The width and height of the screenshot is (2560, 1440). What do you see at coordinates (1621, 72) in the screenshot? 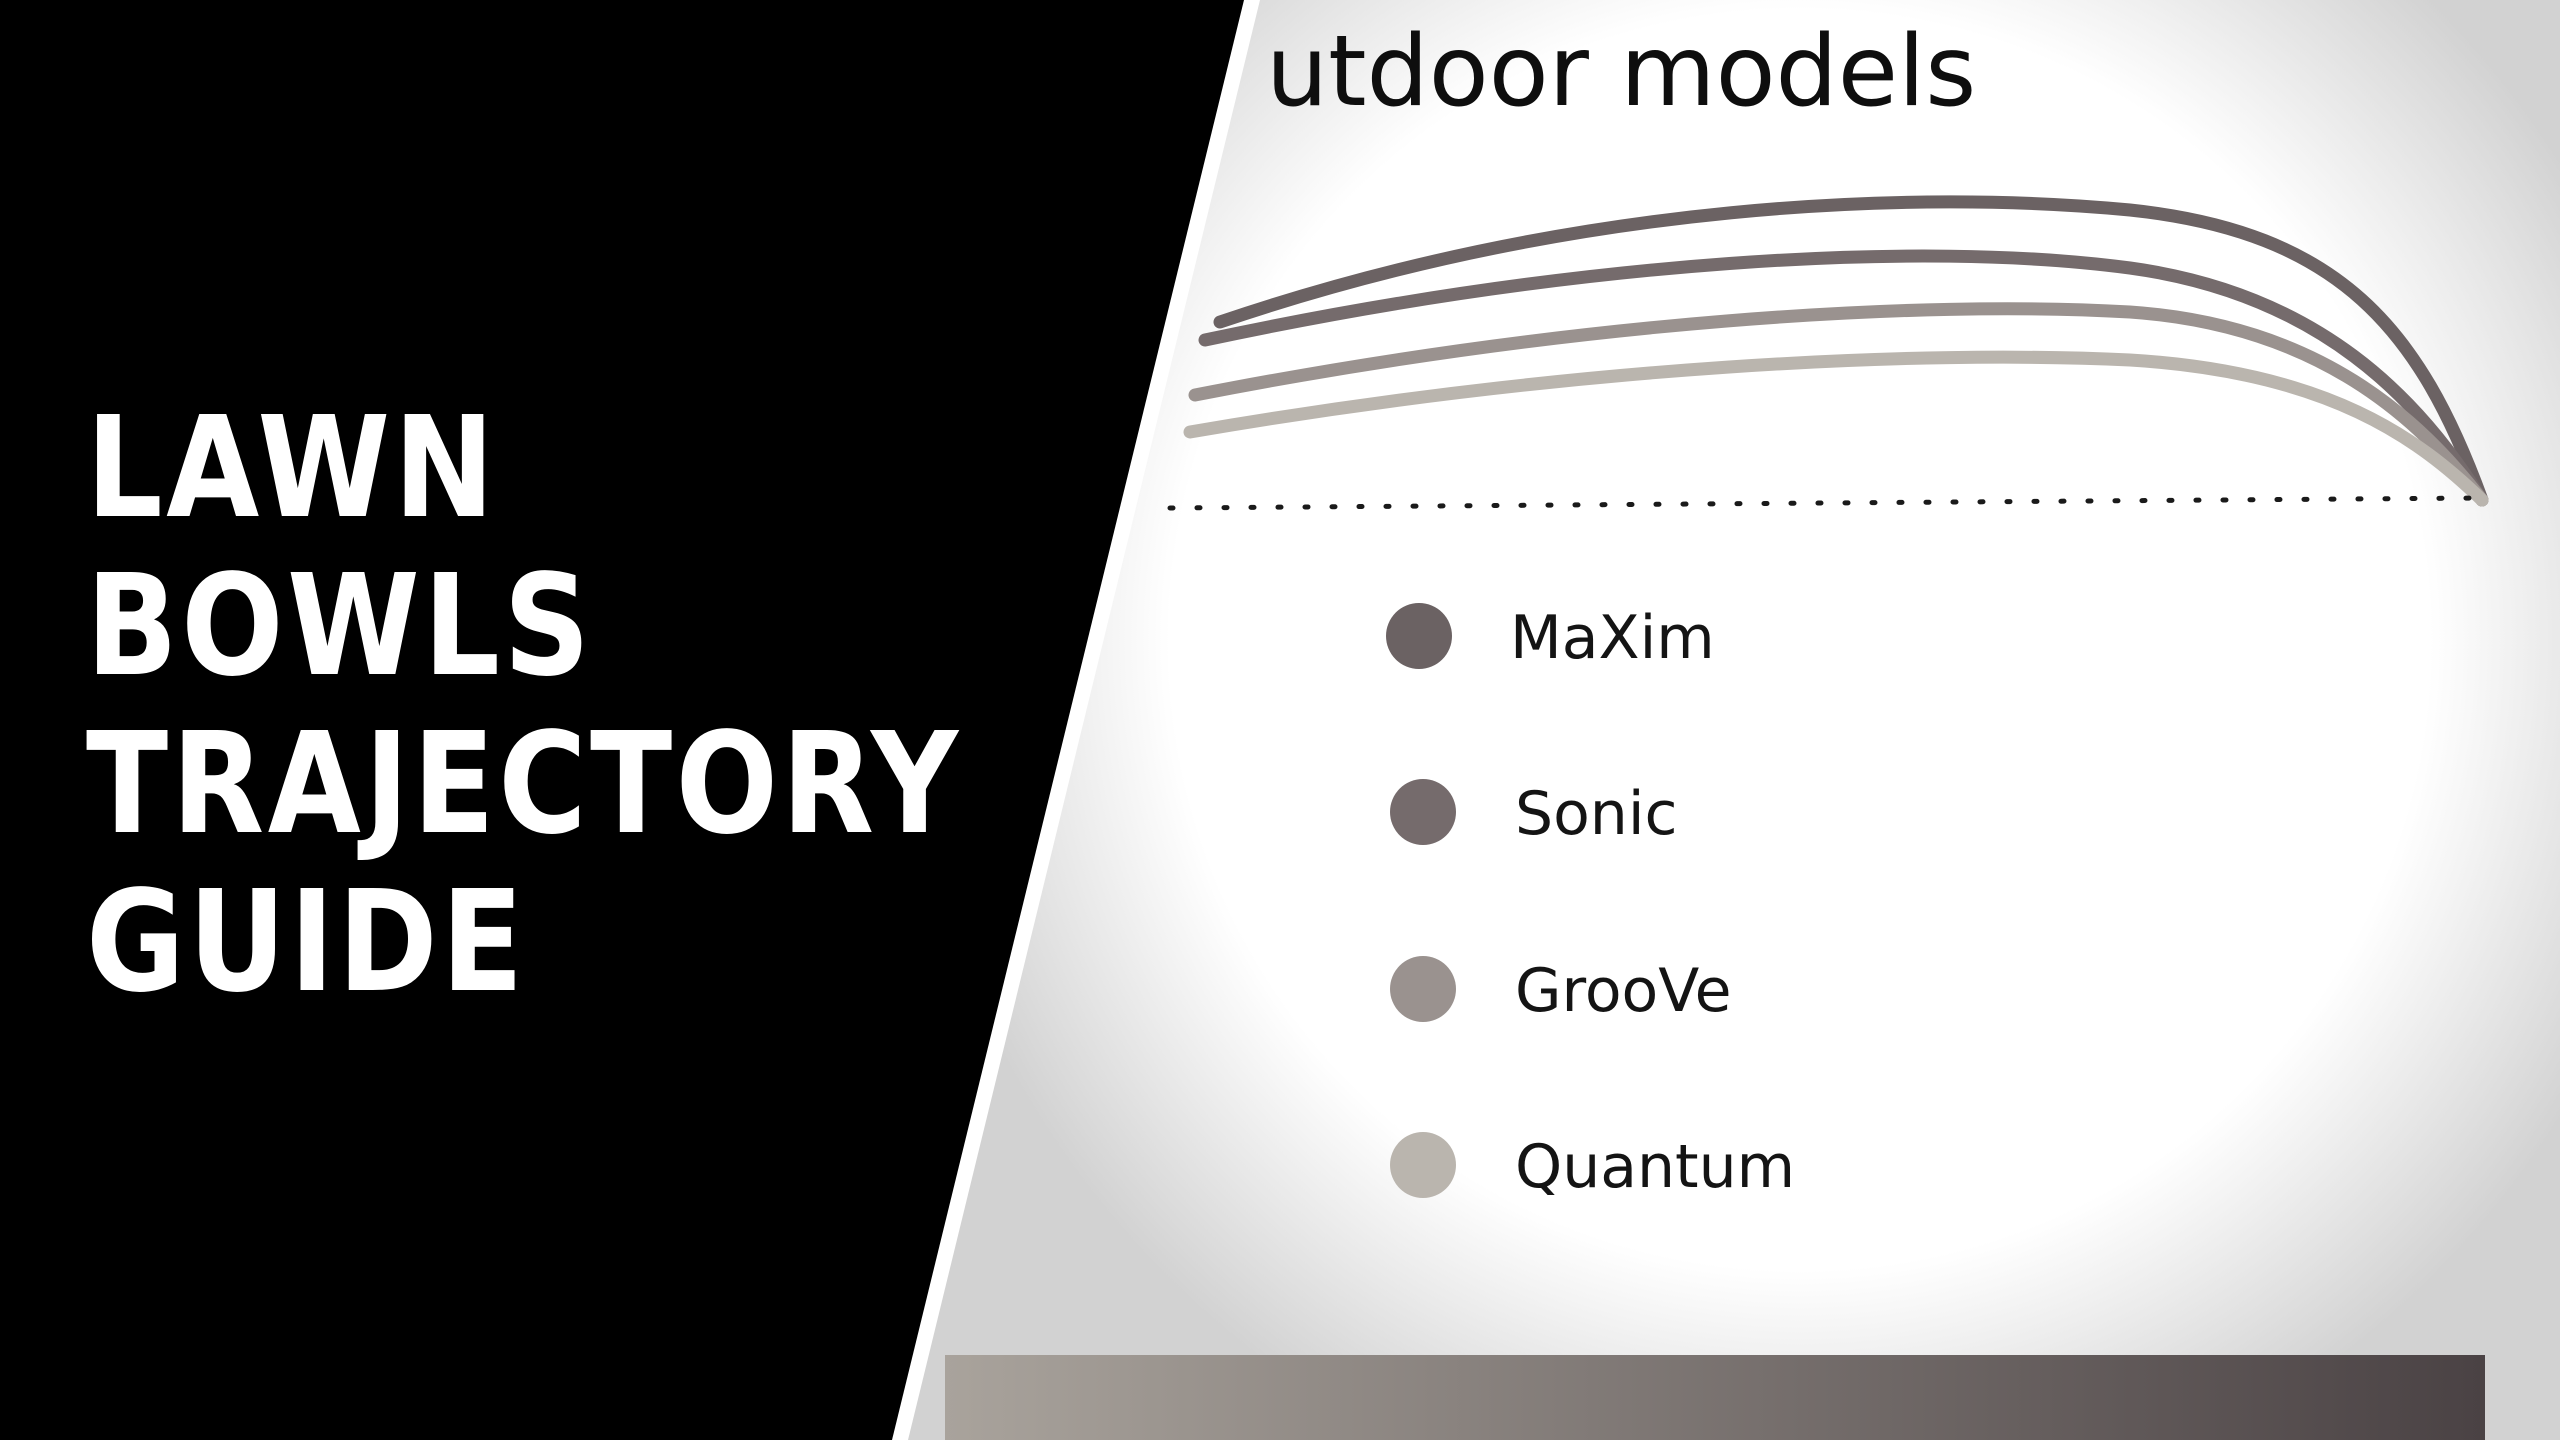
I see `panel-heading: utdoor models` at bounding box center [1621, 72].